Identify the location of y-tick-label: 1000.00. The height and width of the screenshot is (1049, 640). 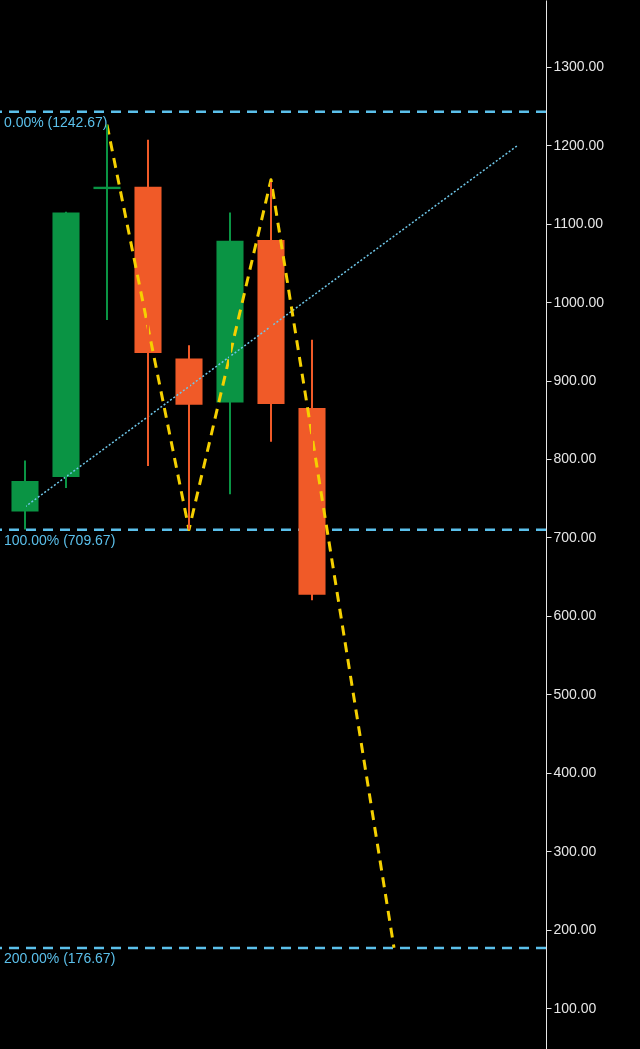
(579, 301).